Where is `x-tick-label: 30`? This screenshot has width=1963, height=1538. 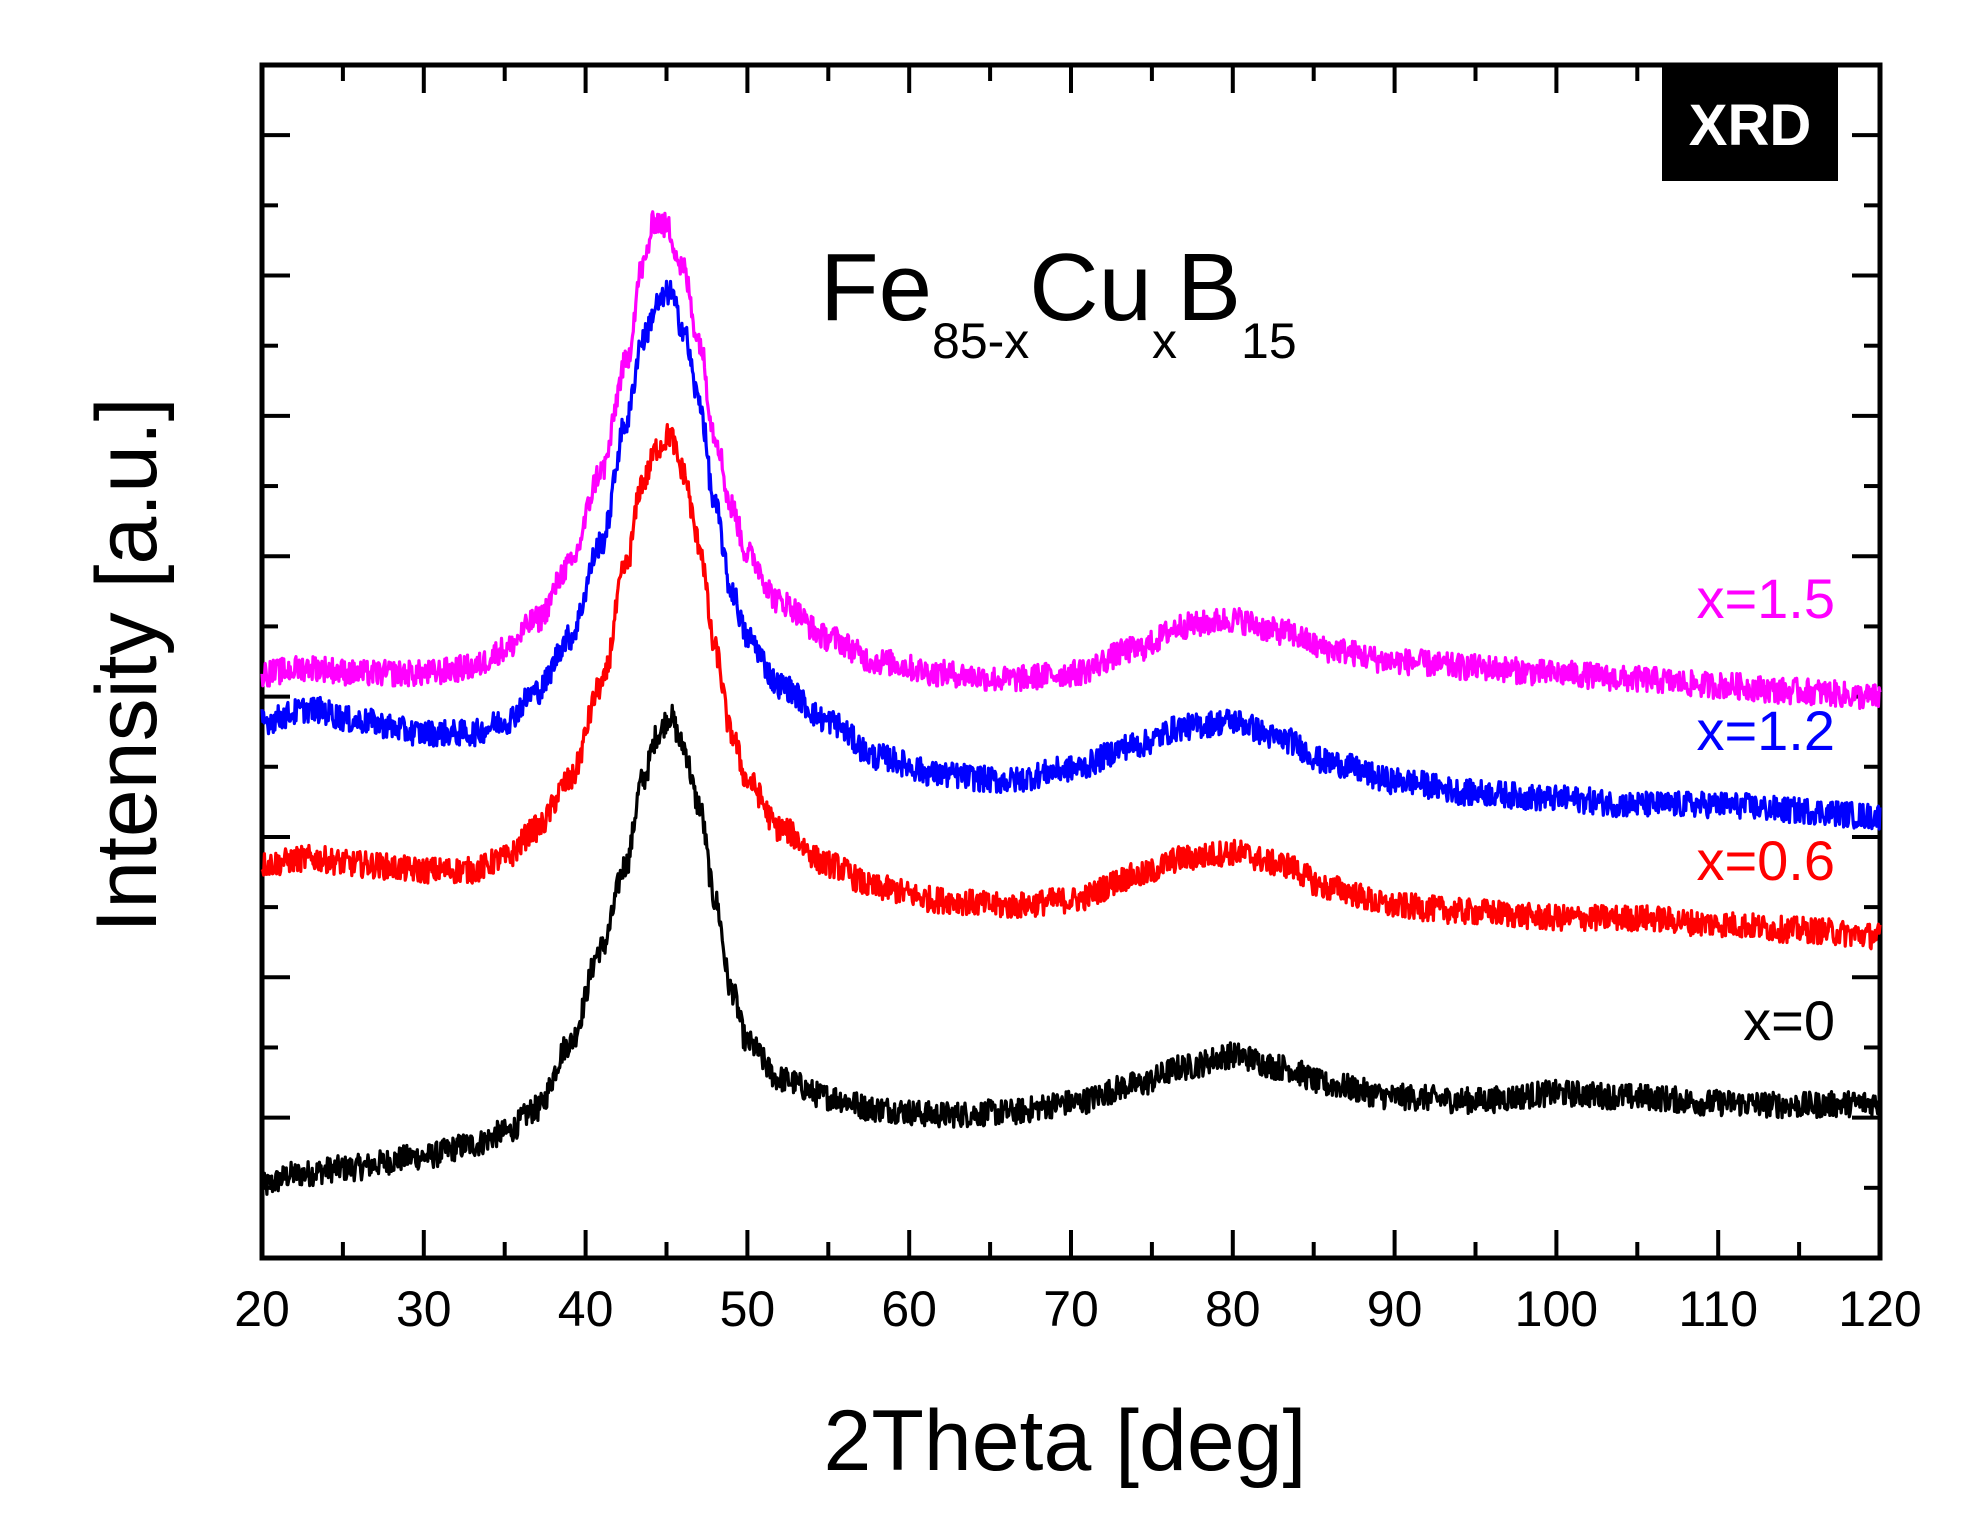
x-tick-label: 30 is located at coordinates (424, 1309).